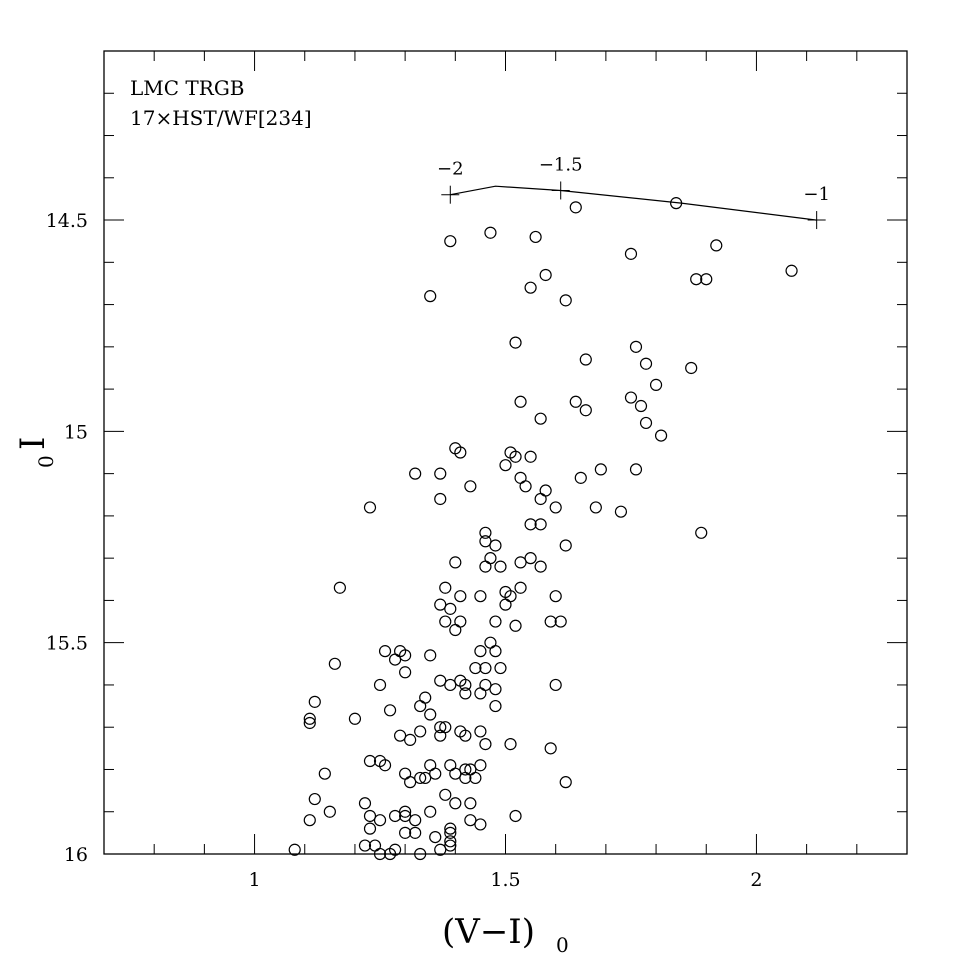 The width and height of the screenshot is (957, 957). I want to click on track-curve, so click(633, 203).